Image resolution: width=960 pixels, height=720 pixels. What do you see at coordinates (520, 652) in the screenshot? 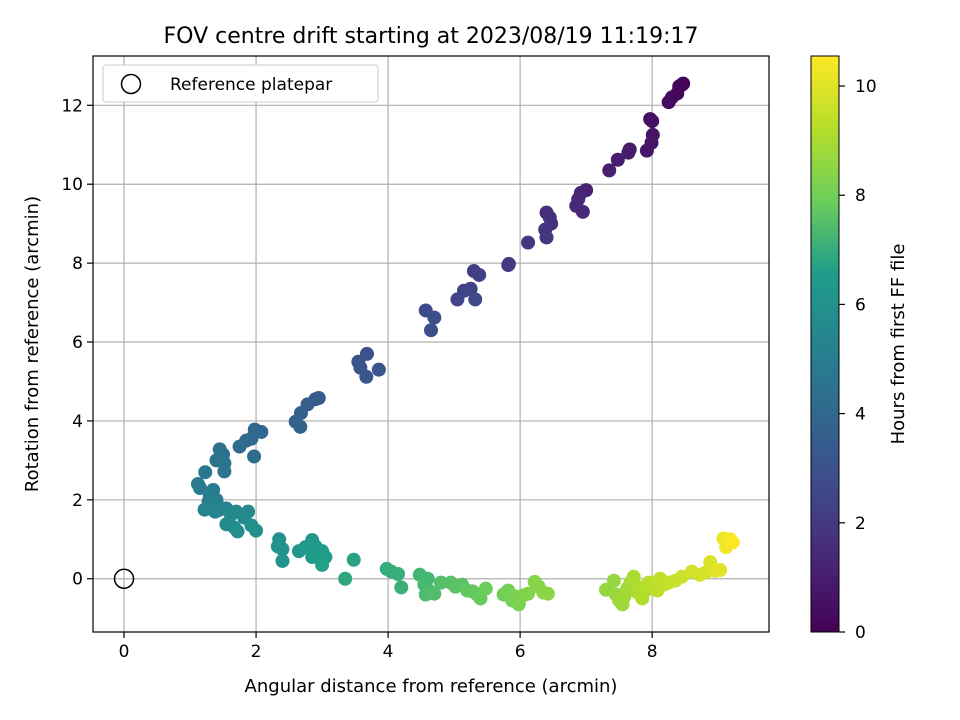
I see `x-tick-label: 6` at bounding box center [520, 652].